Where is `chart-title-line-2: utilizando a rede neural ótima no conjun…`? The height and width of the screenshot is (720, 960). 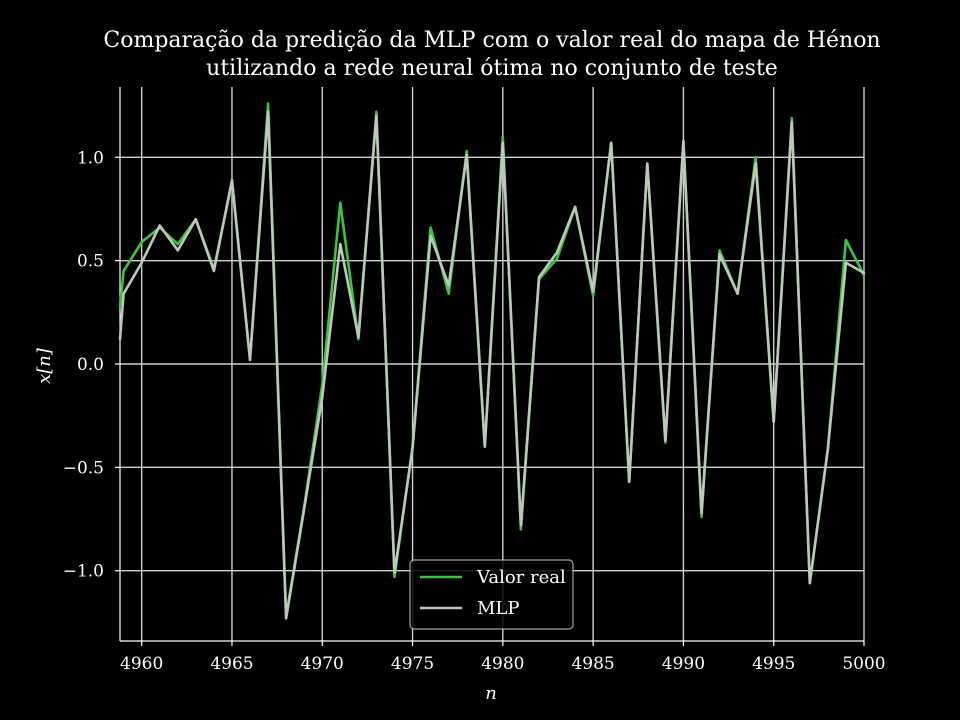 chart-title-line-2: utilizando a rede neural ótima no conjun… is located at coordinates (492, 68).